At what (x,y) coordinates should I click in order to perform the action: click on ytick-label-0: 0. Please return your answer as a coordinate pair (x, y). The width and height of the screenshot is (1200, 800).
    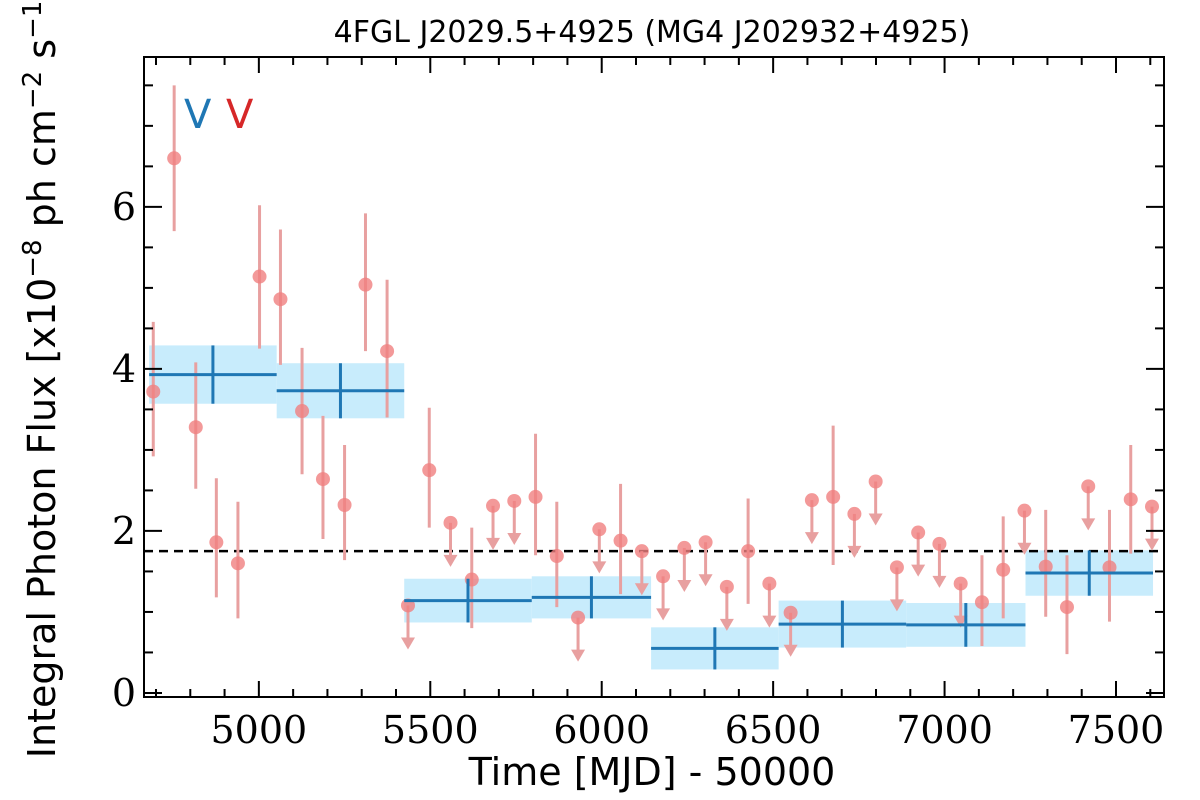
    Looking at the image, I should click on (124, 693).